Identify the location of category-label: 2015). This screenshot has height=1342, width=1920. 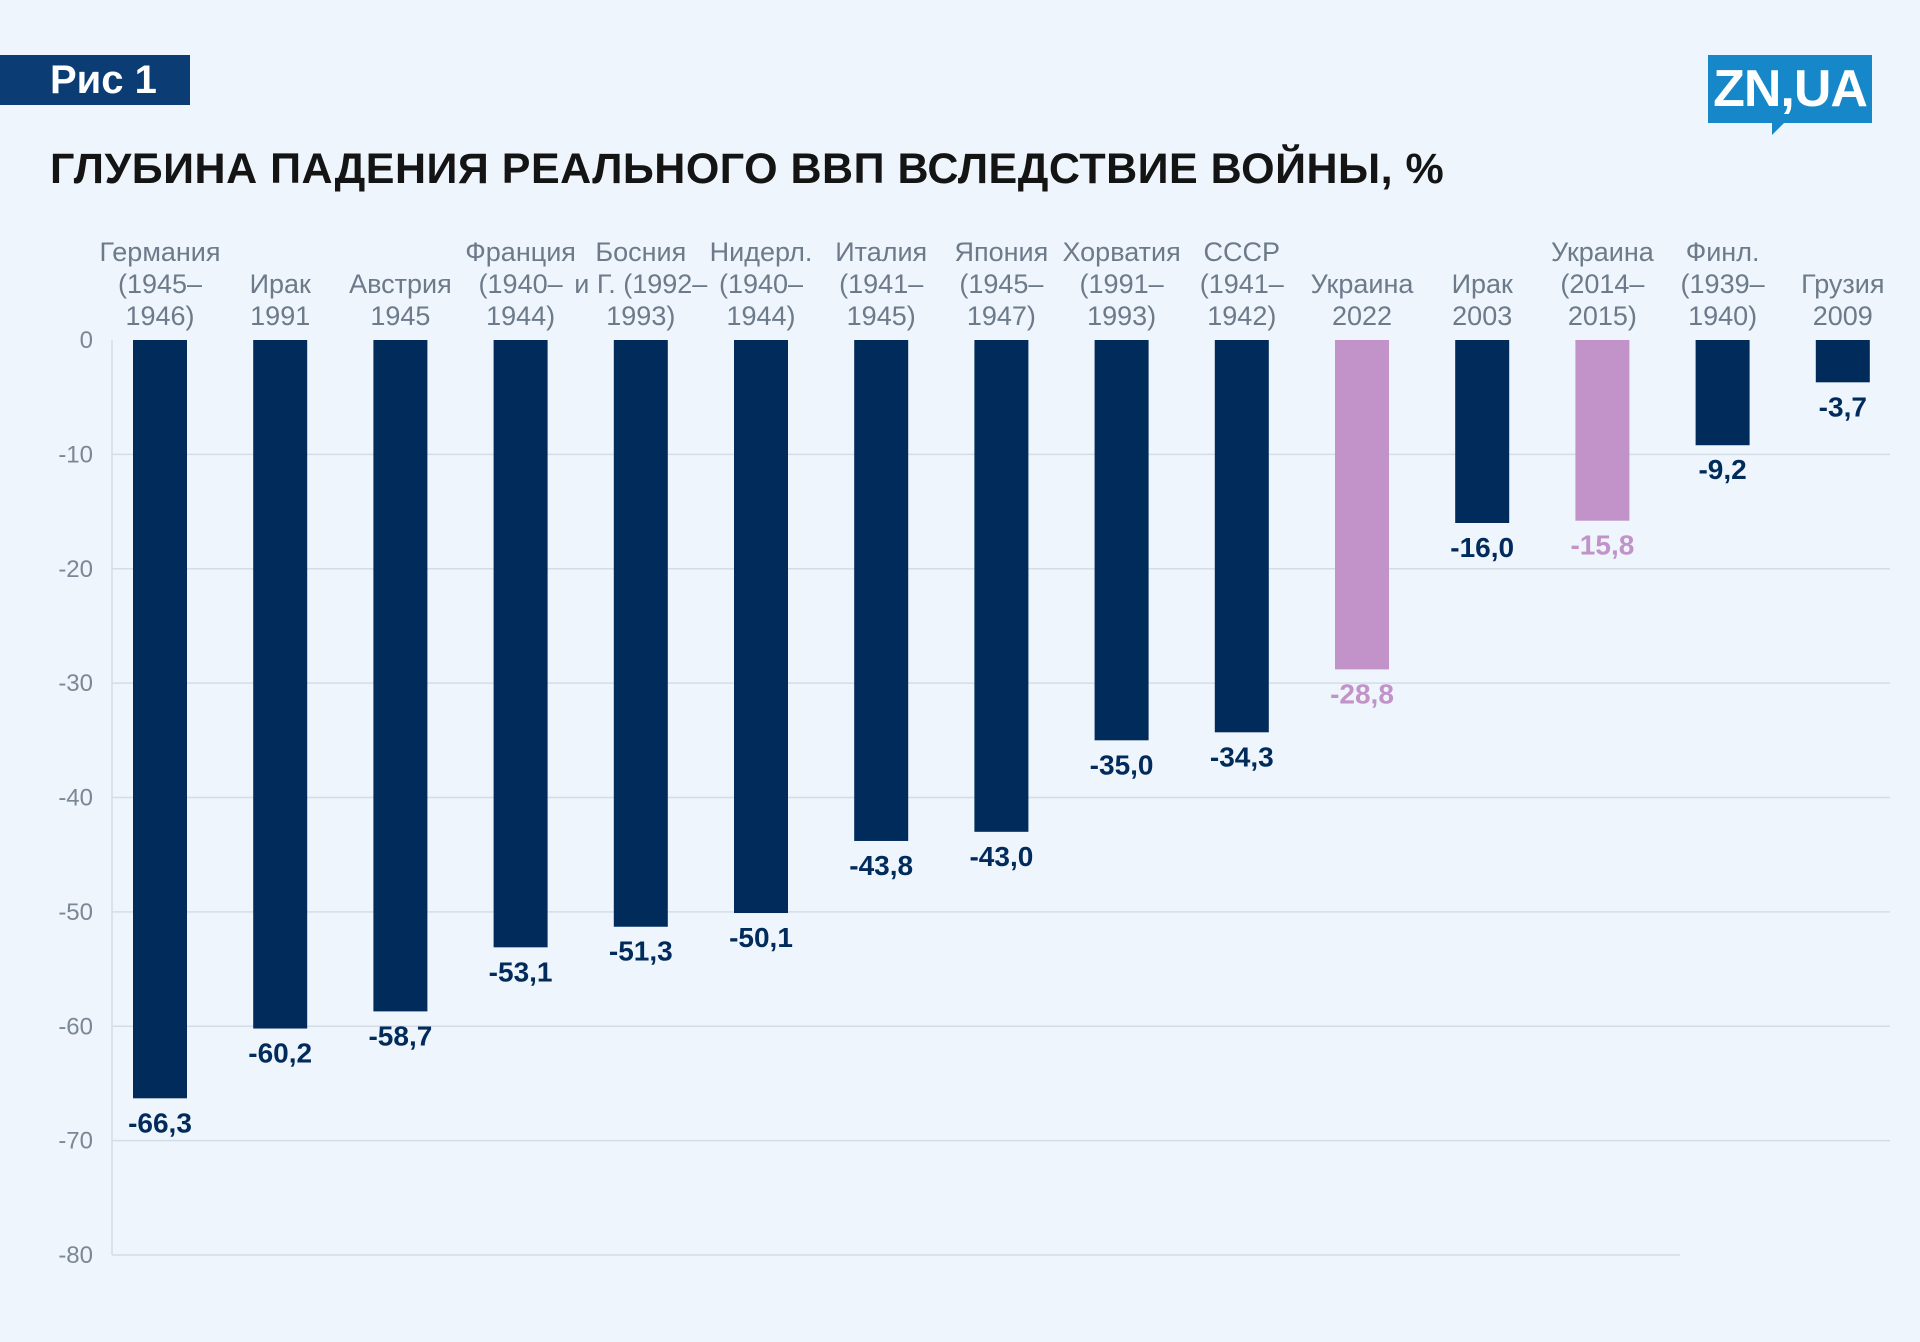
(1602, 316).